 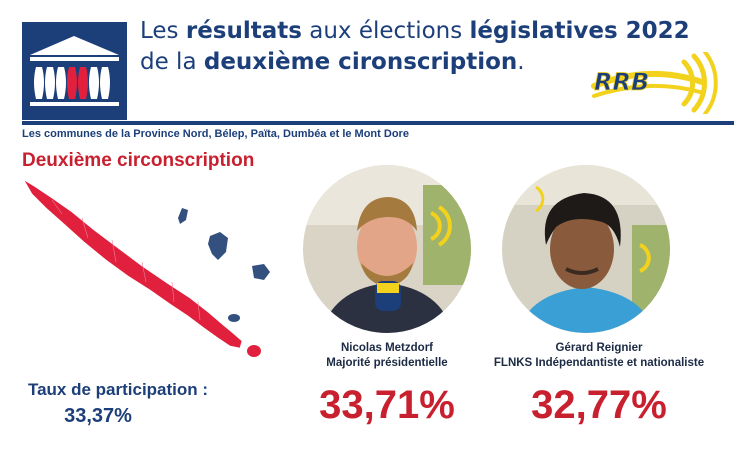 What do you see at coordinates (172, 62) in the screenshot?
I see `title-text: de la` at bounding box center [172, 62].